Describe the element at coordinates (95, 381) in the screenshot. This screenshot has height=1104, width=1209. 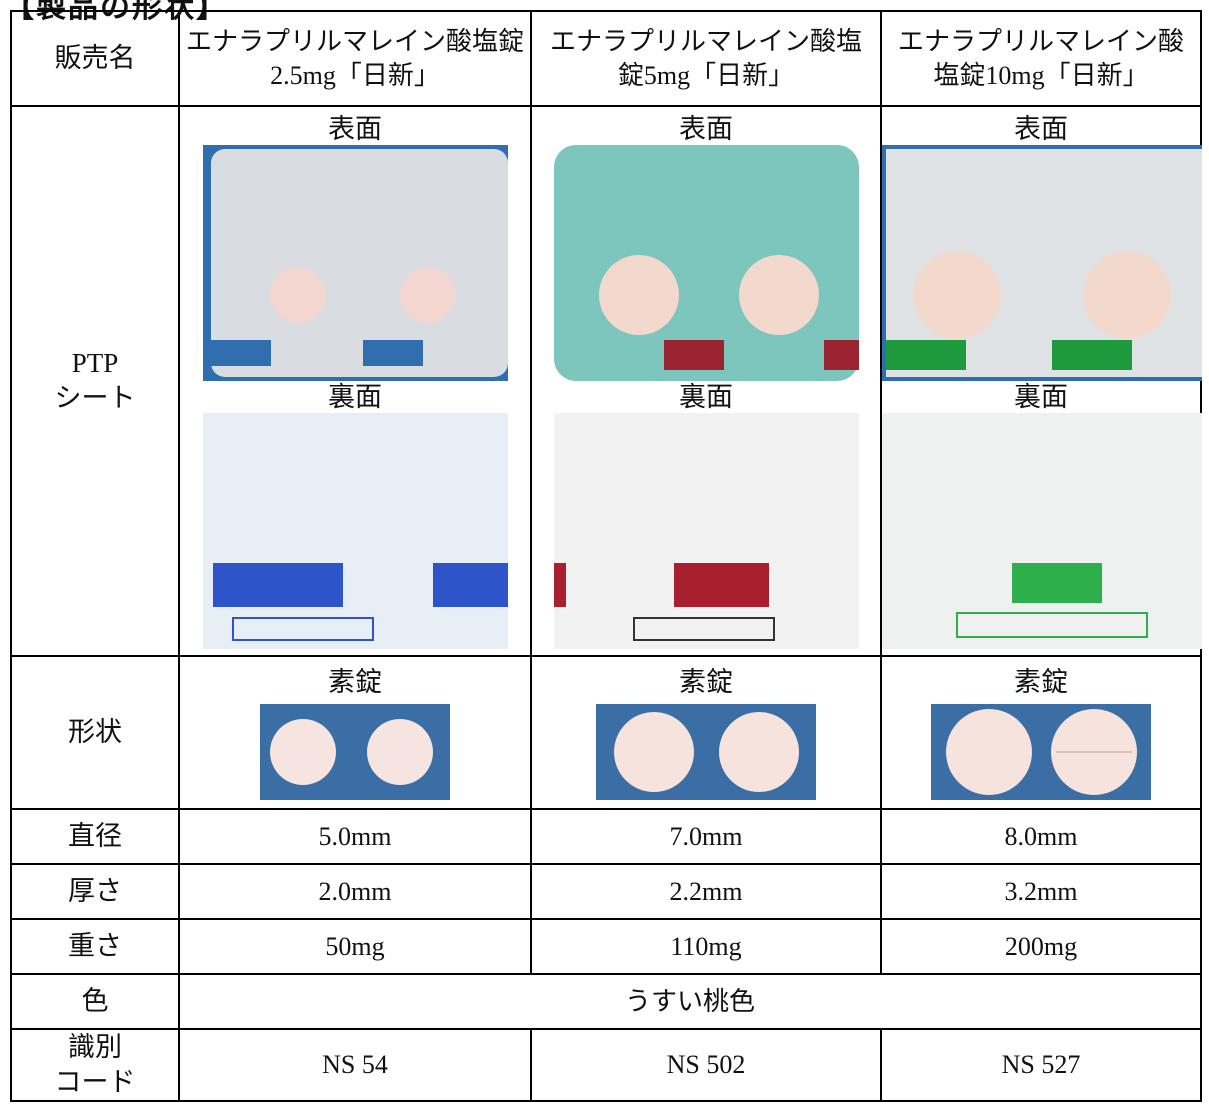
I see `cell: PTP シート` at that location.